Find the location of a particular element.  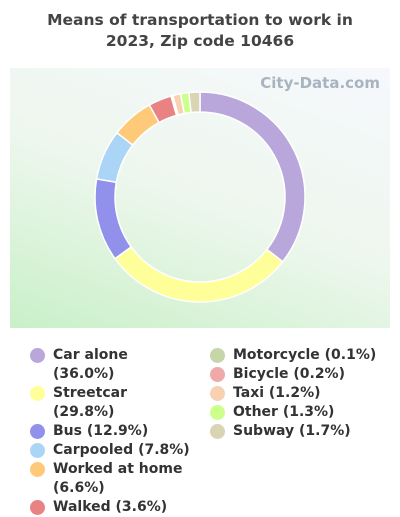

legend-item: Taxi (1.2%) is located at coordinates (295, 393).